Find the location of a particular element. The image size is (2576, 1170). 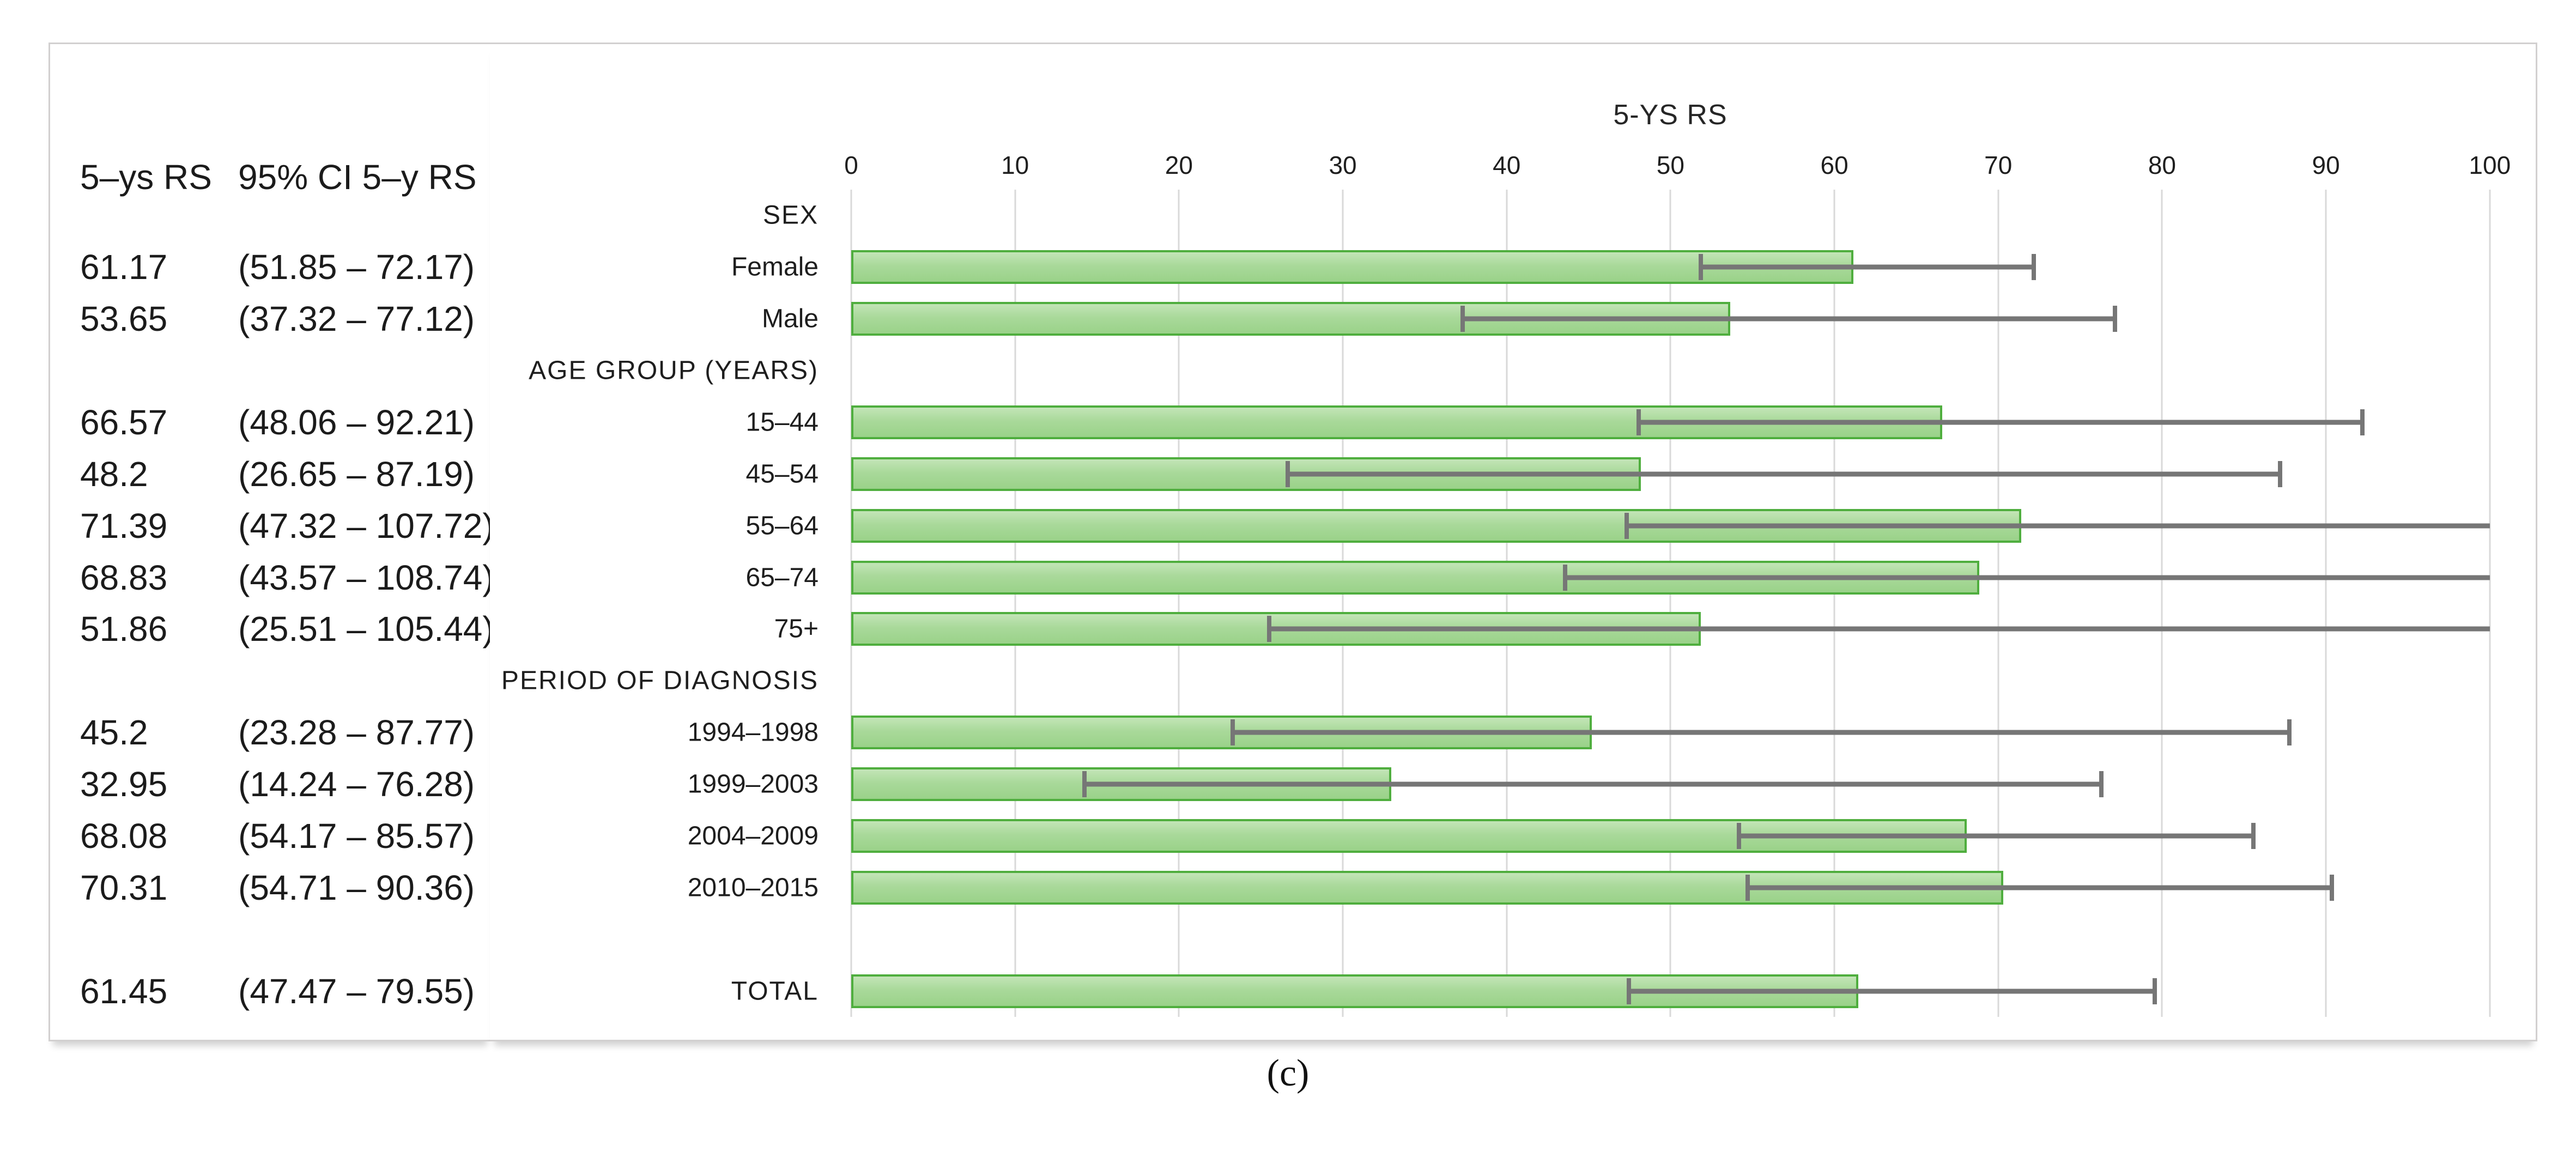

table-row: 53.65 (37.32 – 77.12) is located at coordinates (270, 319).